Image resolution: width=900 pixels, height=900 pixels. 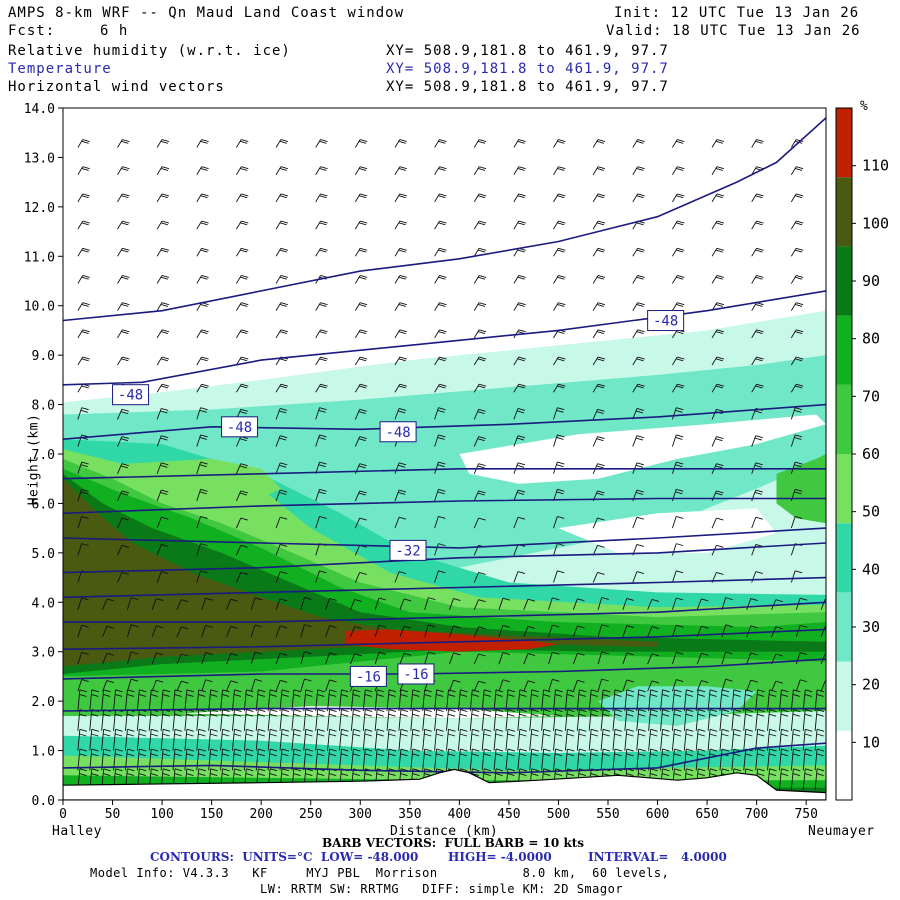 I want to click on x-tick-label: 200, so click(x=260, y=814).